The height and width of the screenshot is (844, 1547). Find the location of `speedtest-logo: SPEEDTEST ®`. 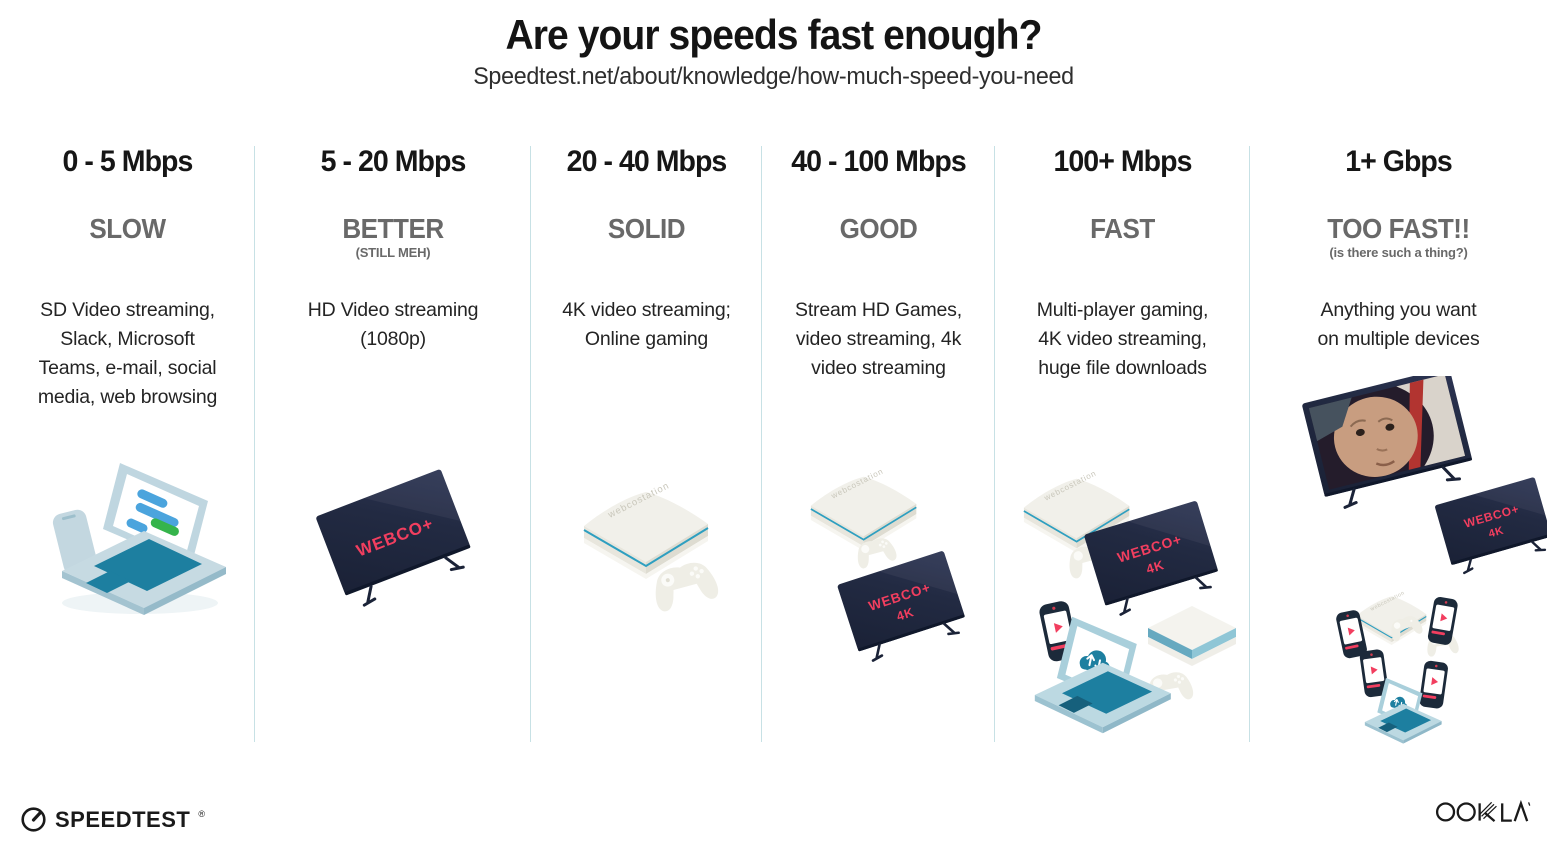

speedtest-logo: SPEEDTEST ® is located at coordinates (112, 819).